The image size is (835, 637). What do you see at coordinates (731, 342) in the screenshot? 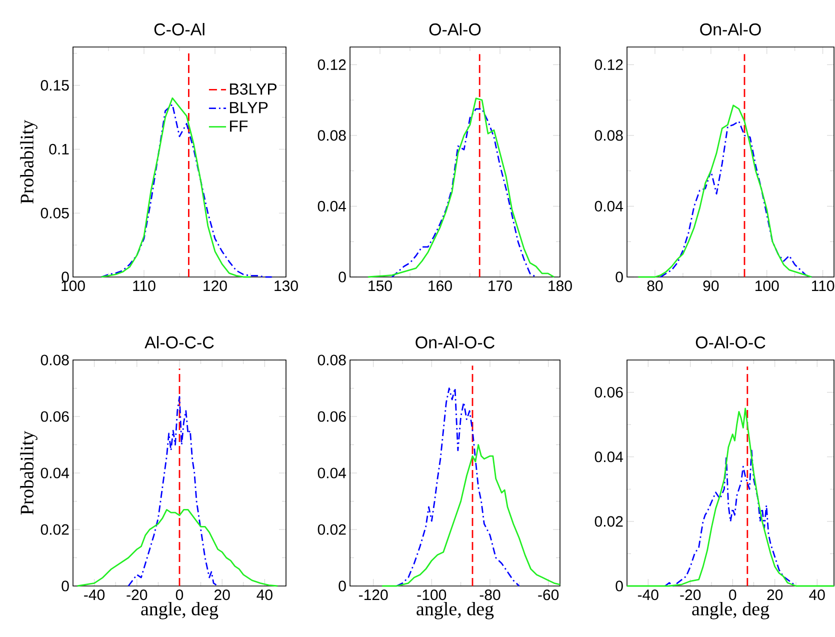
I see `chart-title: O-Al-O-C` at bounding box center [731, 342].